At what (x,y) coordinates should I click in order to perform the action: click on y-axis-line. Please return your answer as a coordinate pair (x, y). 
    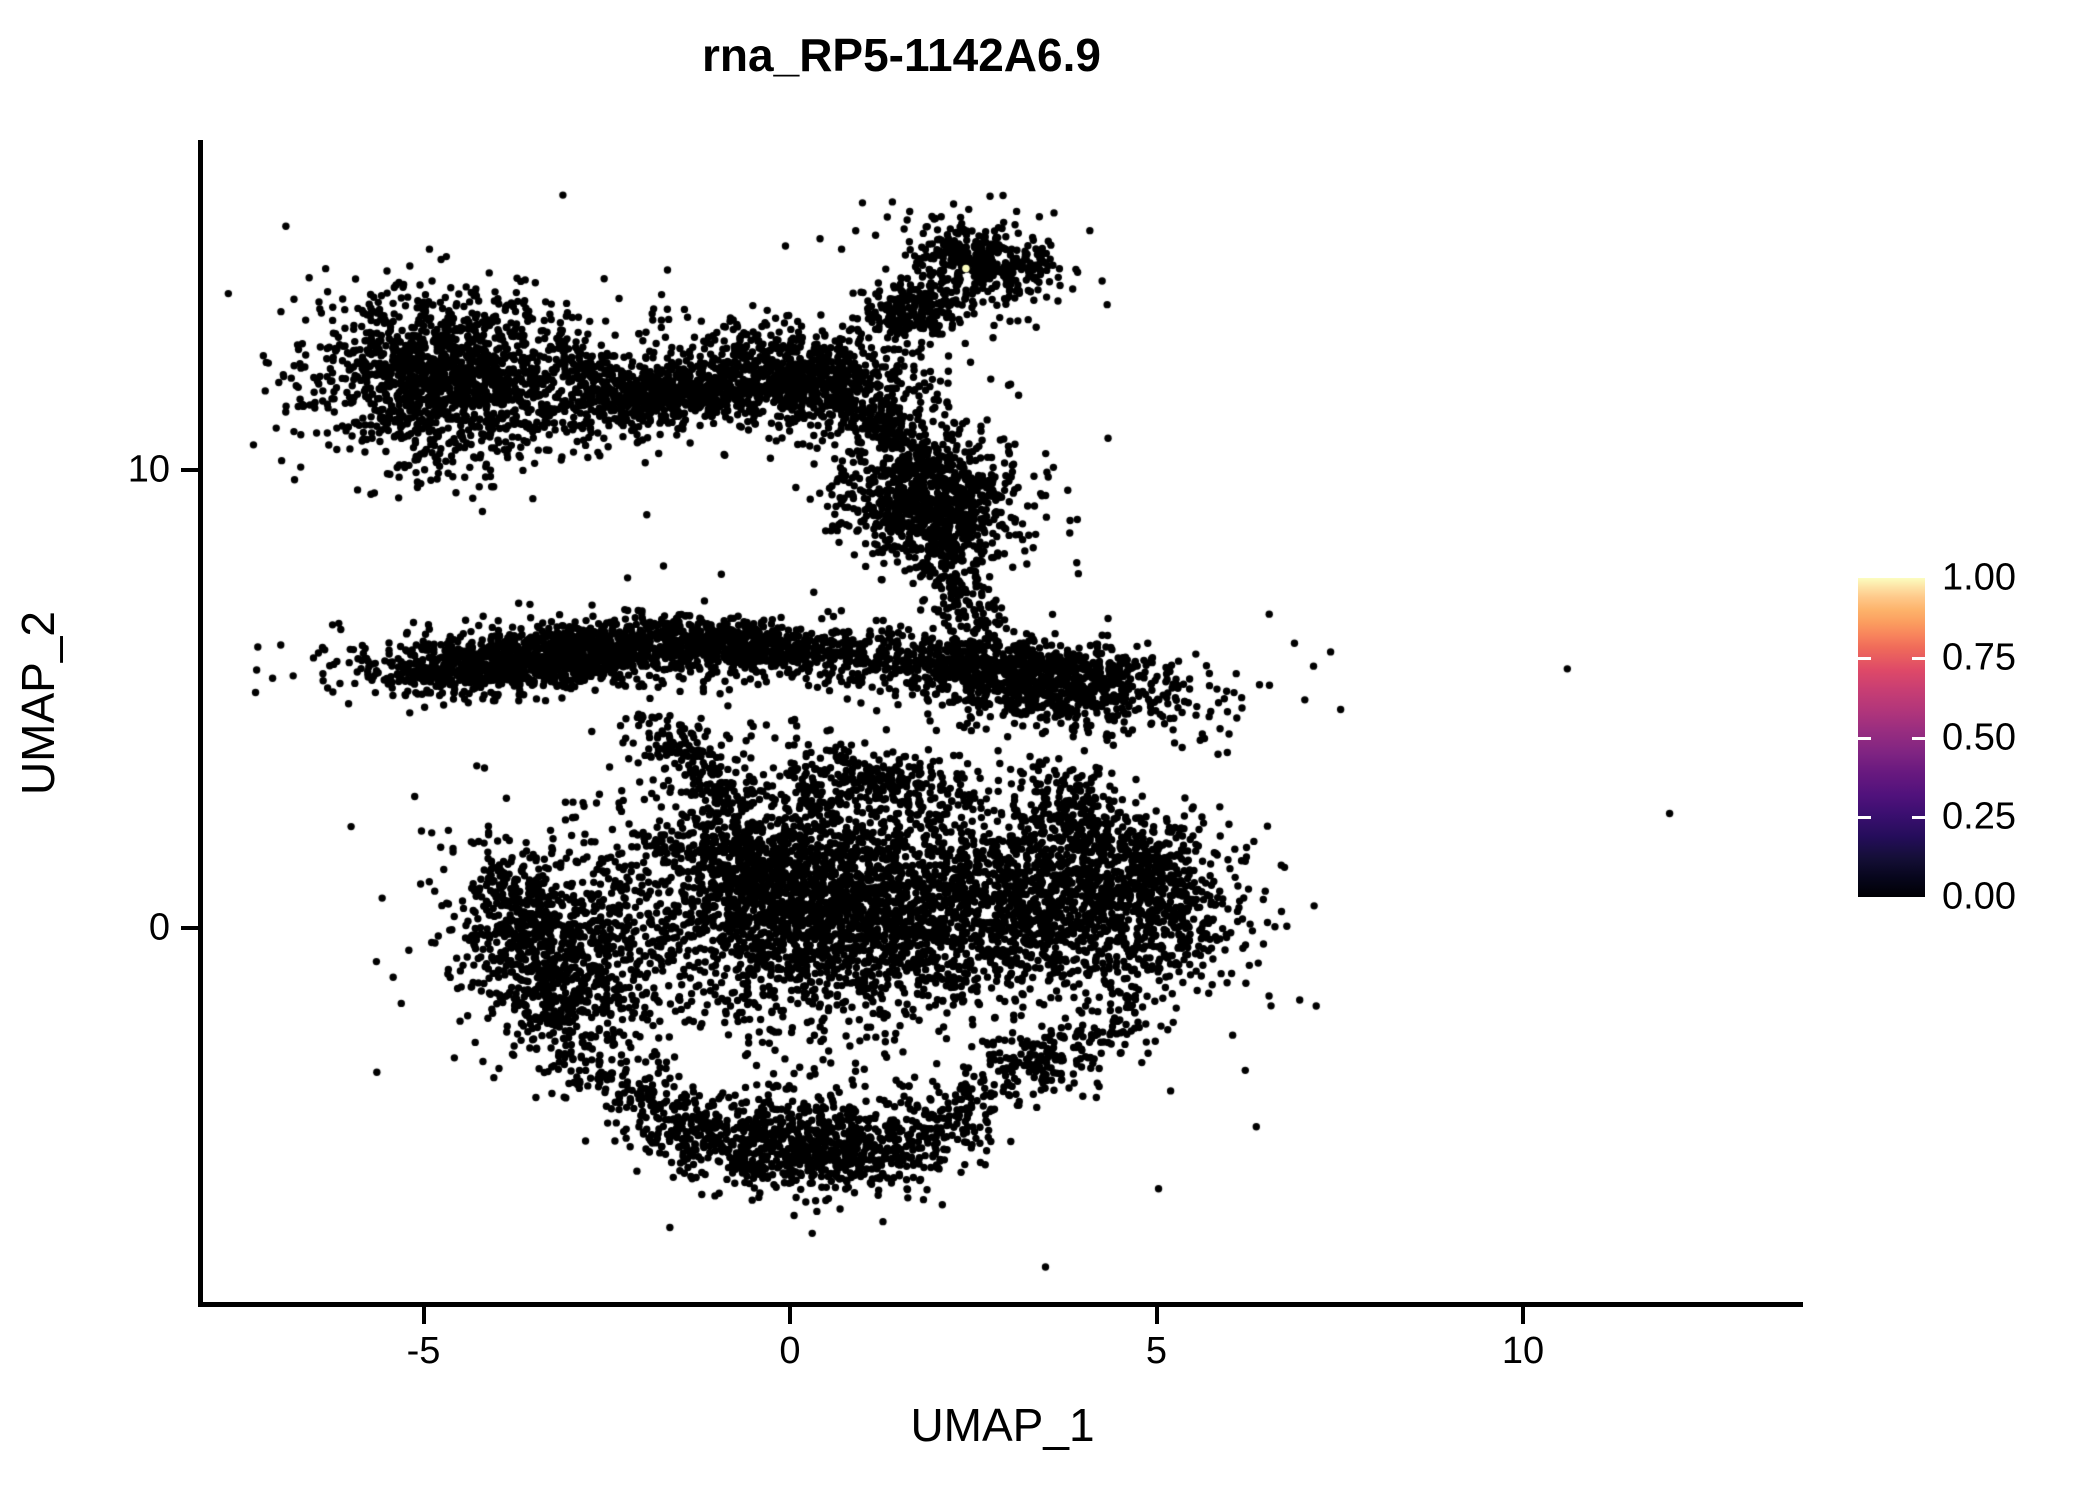
    Looking at the image, I should click on (200, 723).